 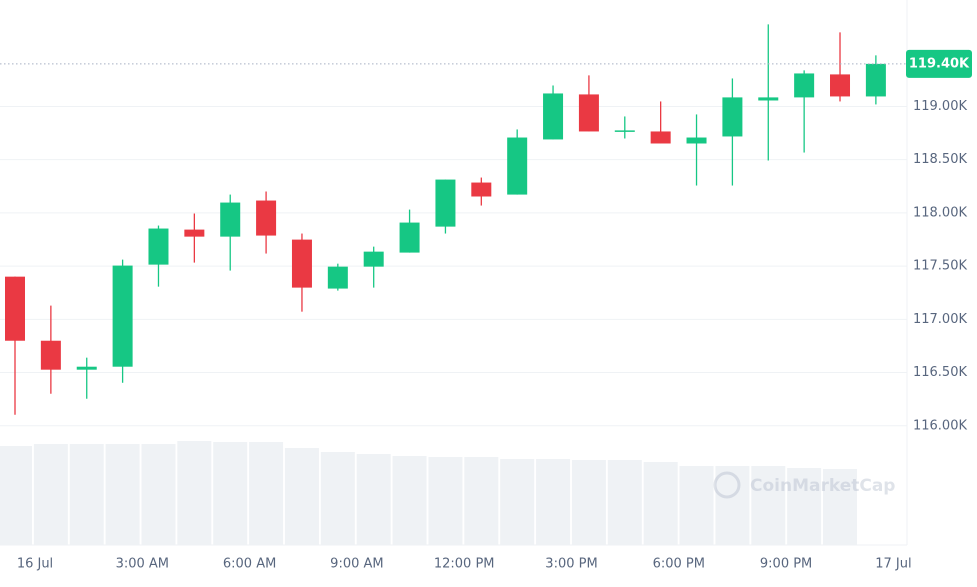 What do you see at coordinates (940, 106) in the screenshot?
I see `y-tick-label: 119.00K` at bounding box center [940, 106].